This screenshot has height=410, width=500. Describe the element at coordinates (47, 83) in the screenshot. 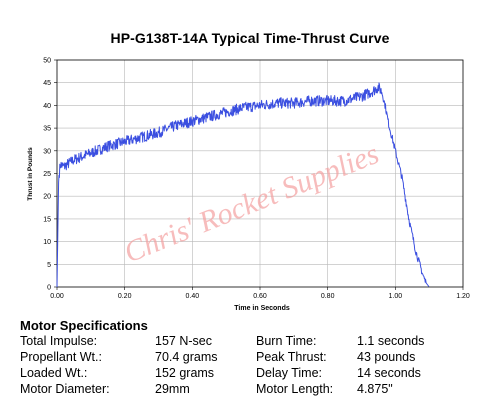

I see `y-tick-label: 45` at that location.